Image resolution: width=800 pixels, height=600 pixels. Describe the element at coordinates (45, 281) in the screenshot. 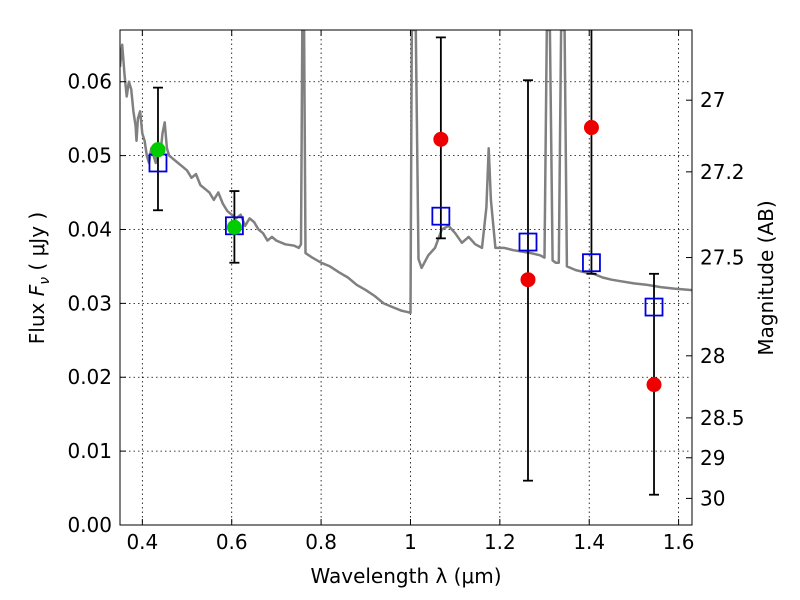

I see `y-axis-title-subscript: ν` at that location.